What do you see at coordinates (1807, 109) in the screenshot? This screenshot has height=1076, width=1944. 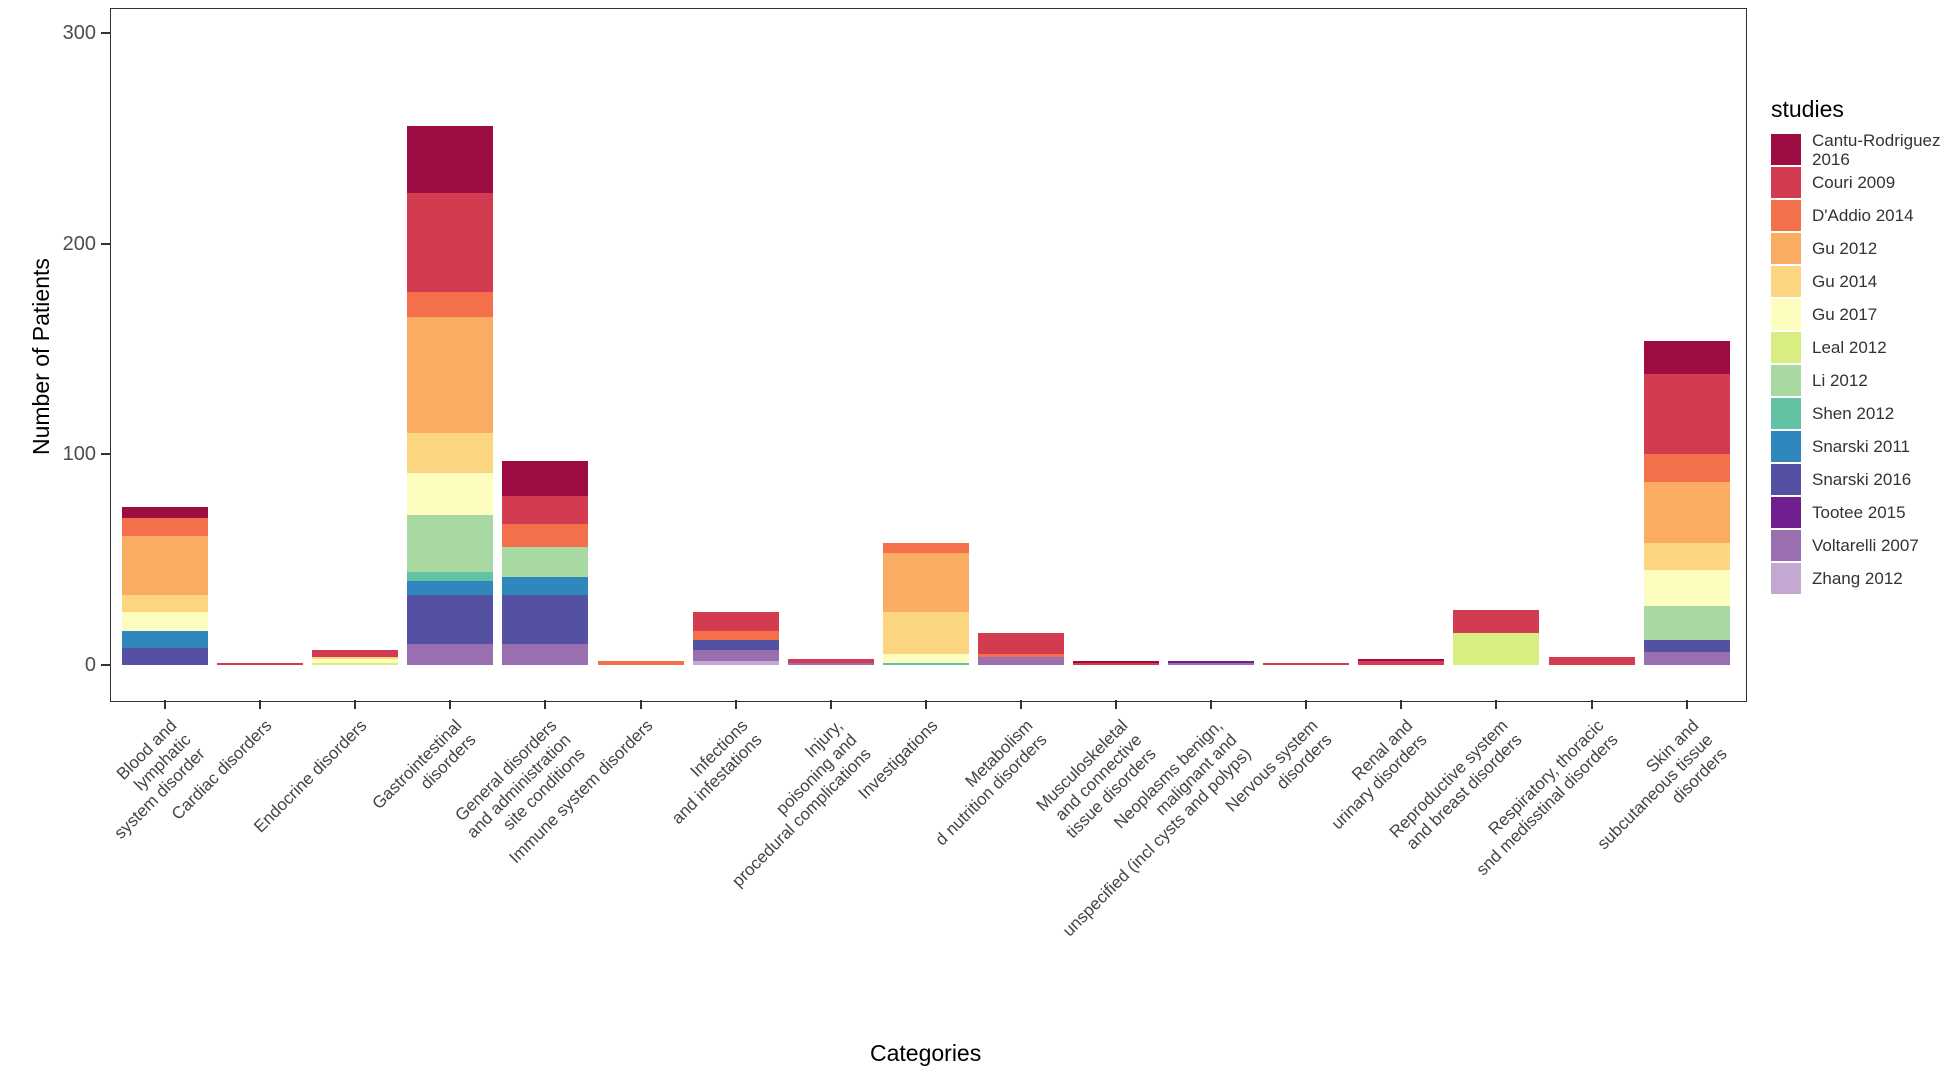 I see `legend-title: studies` at bounding box center [1807, 109].